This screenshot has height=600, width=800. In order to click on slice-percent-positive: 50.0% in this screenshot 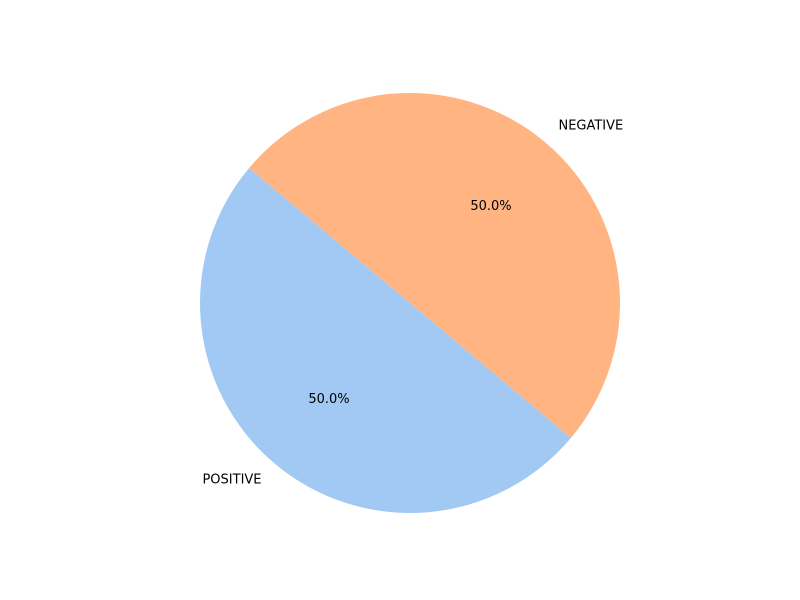, I will do `click(328, 399)`.